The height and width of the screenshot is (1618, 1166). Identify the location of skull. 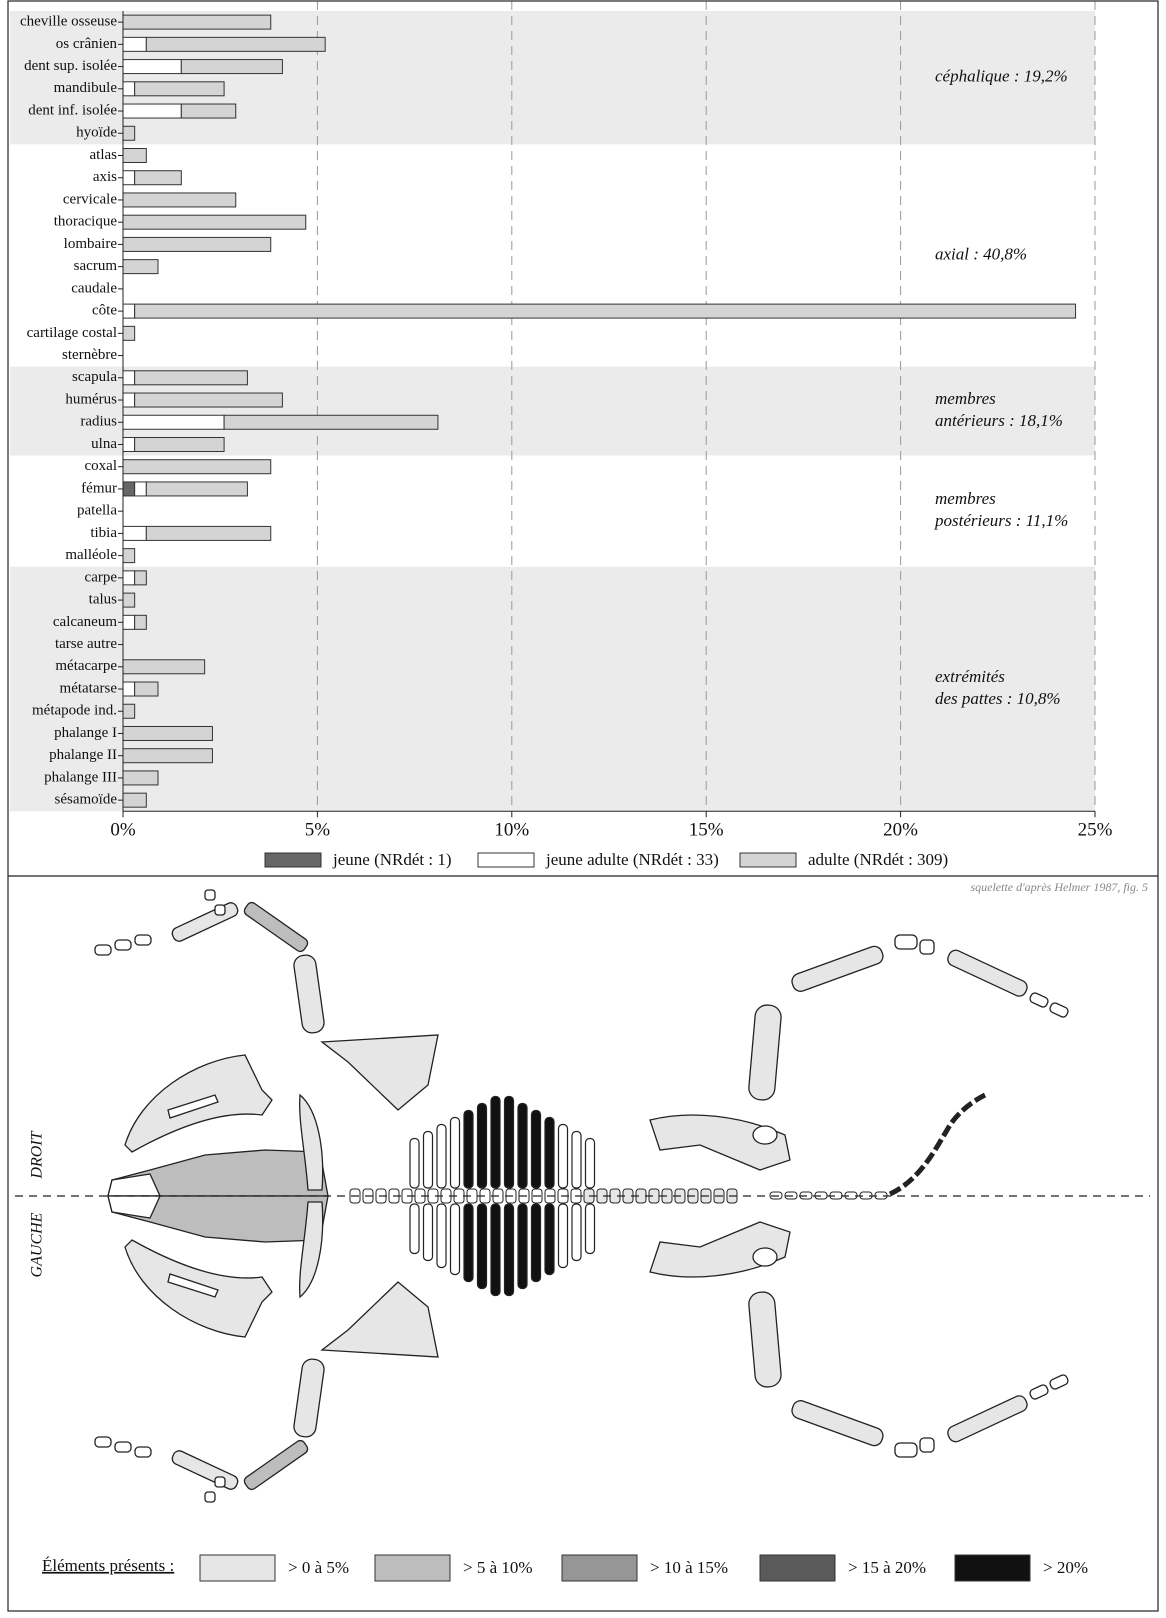
(218, 1173).